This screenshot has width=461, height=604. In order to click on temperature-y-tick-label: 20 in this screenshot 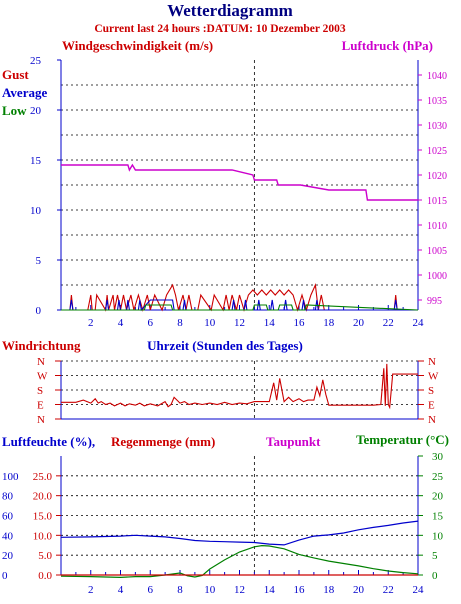, I will do `click(438, 497)`.